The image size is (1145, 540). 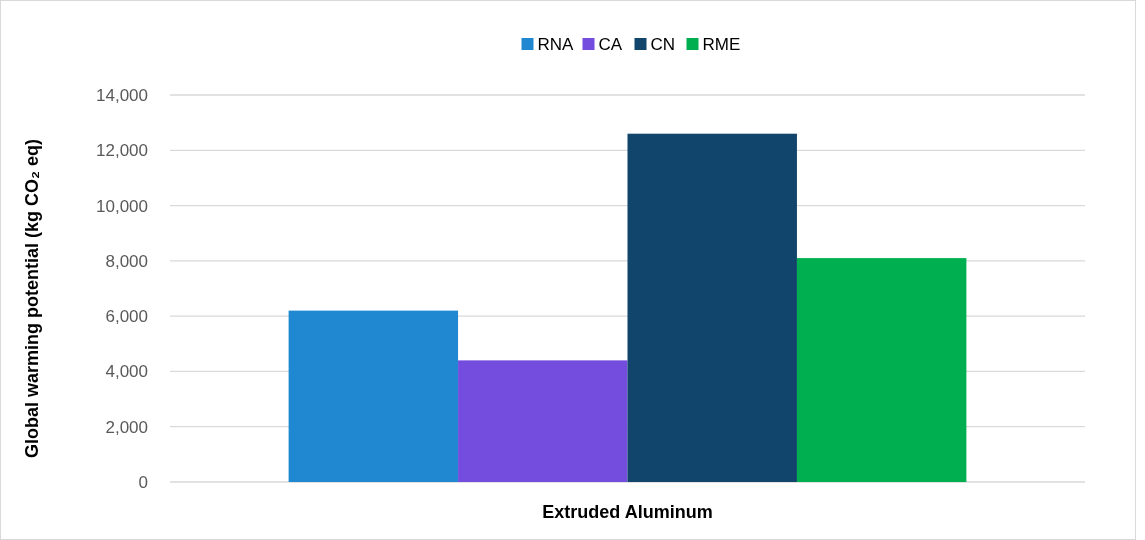 What do you see at coordinates (663, 44) in the screenshot?
I see `legend-label: CN` at bounding box center [663, 44].